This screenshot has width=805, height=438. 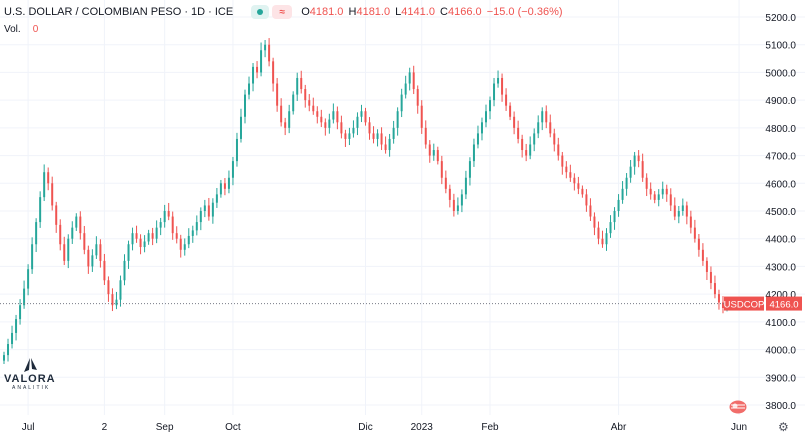 I want to click on y-tick-label: 4100.0, so click(x=780, y=323).